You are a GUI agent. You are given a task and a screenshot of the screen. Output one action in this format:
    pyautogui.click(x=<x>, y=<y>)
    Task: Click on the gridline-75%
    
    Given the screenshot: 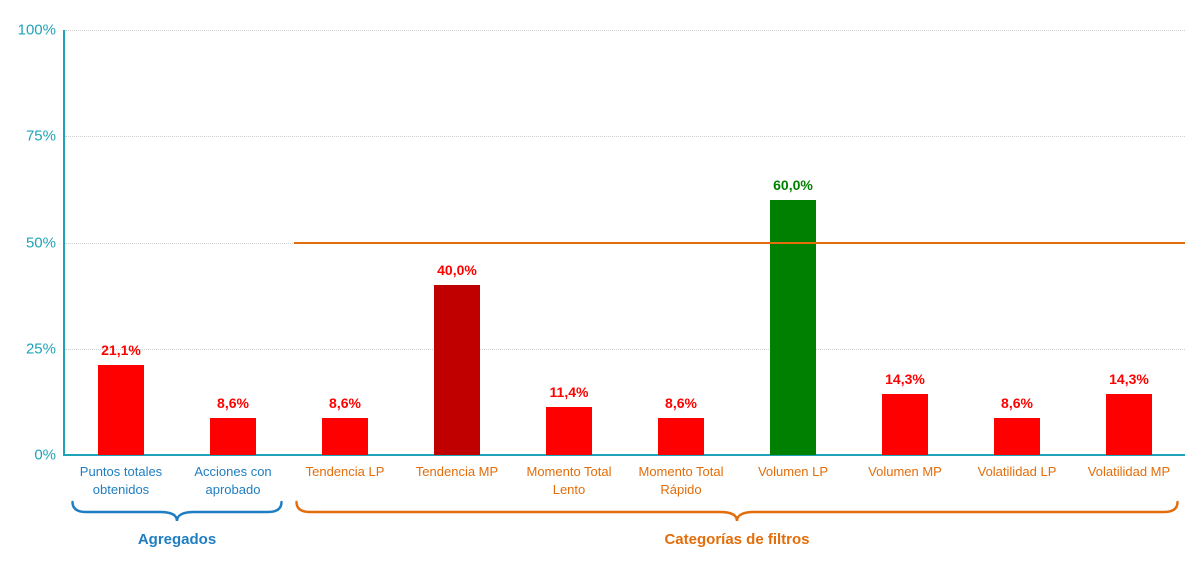 What is the action you would take?
    pyautogui.click(x=625, y=137)
    